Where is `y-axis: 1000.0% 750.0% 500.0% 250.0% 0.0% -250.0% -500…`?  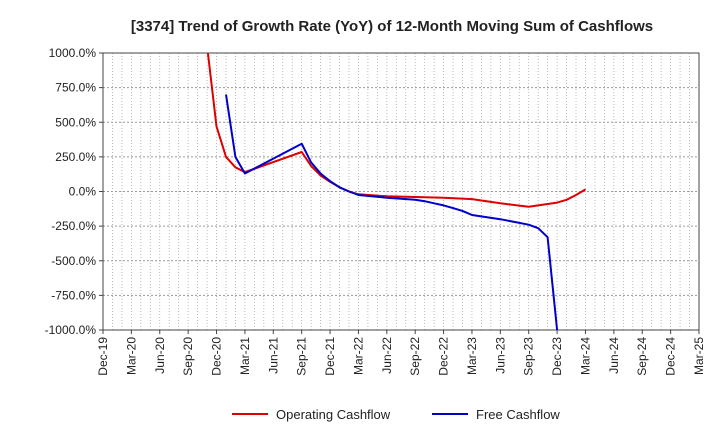 y-axis: 1000.0% 750.0% 500.0% 250.0% 0.0% -250.0% -500… is located at coordinates (74, 191).